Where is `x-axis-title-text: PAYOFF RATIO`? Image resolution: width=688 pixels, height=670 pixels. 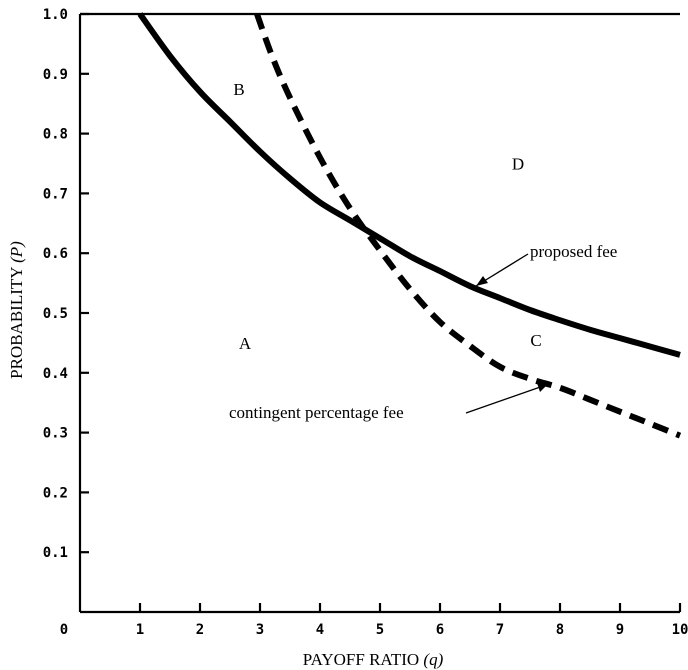
x-axis-title-text: PAYOFF RATIO is located at coordinates (361, 659).